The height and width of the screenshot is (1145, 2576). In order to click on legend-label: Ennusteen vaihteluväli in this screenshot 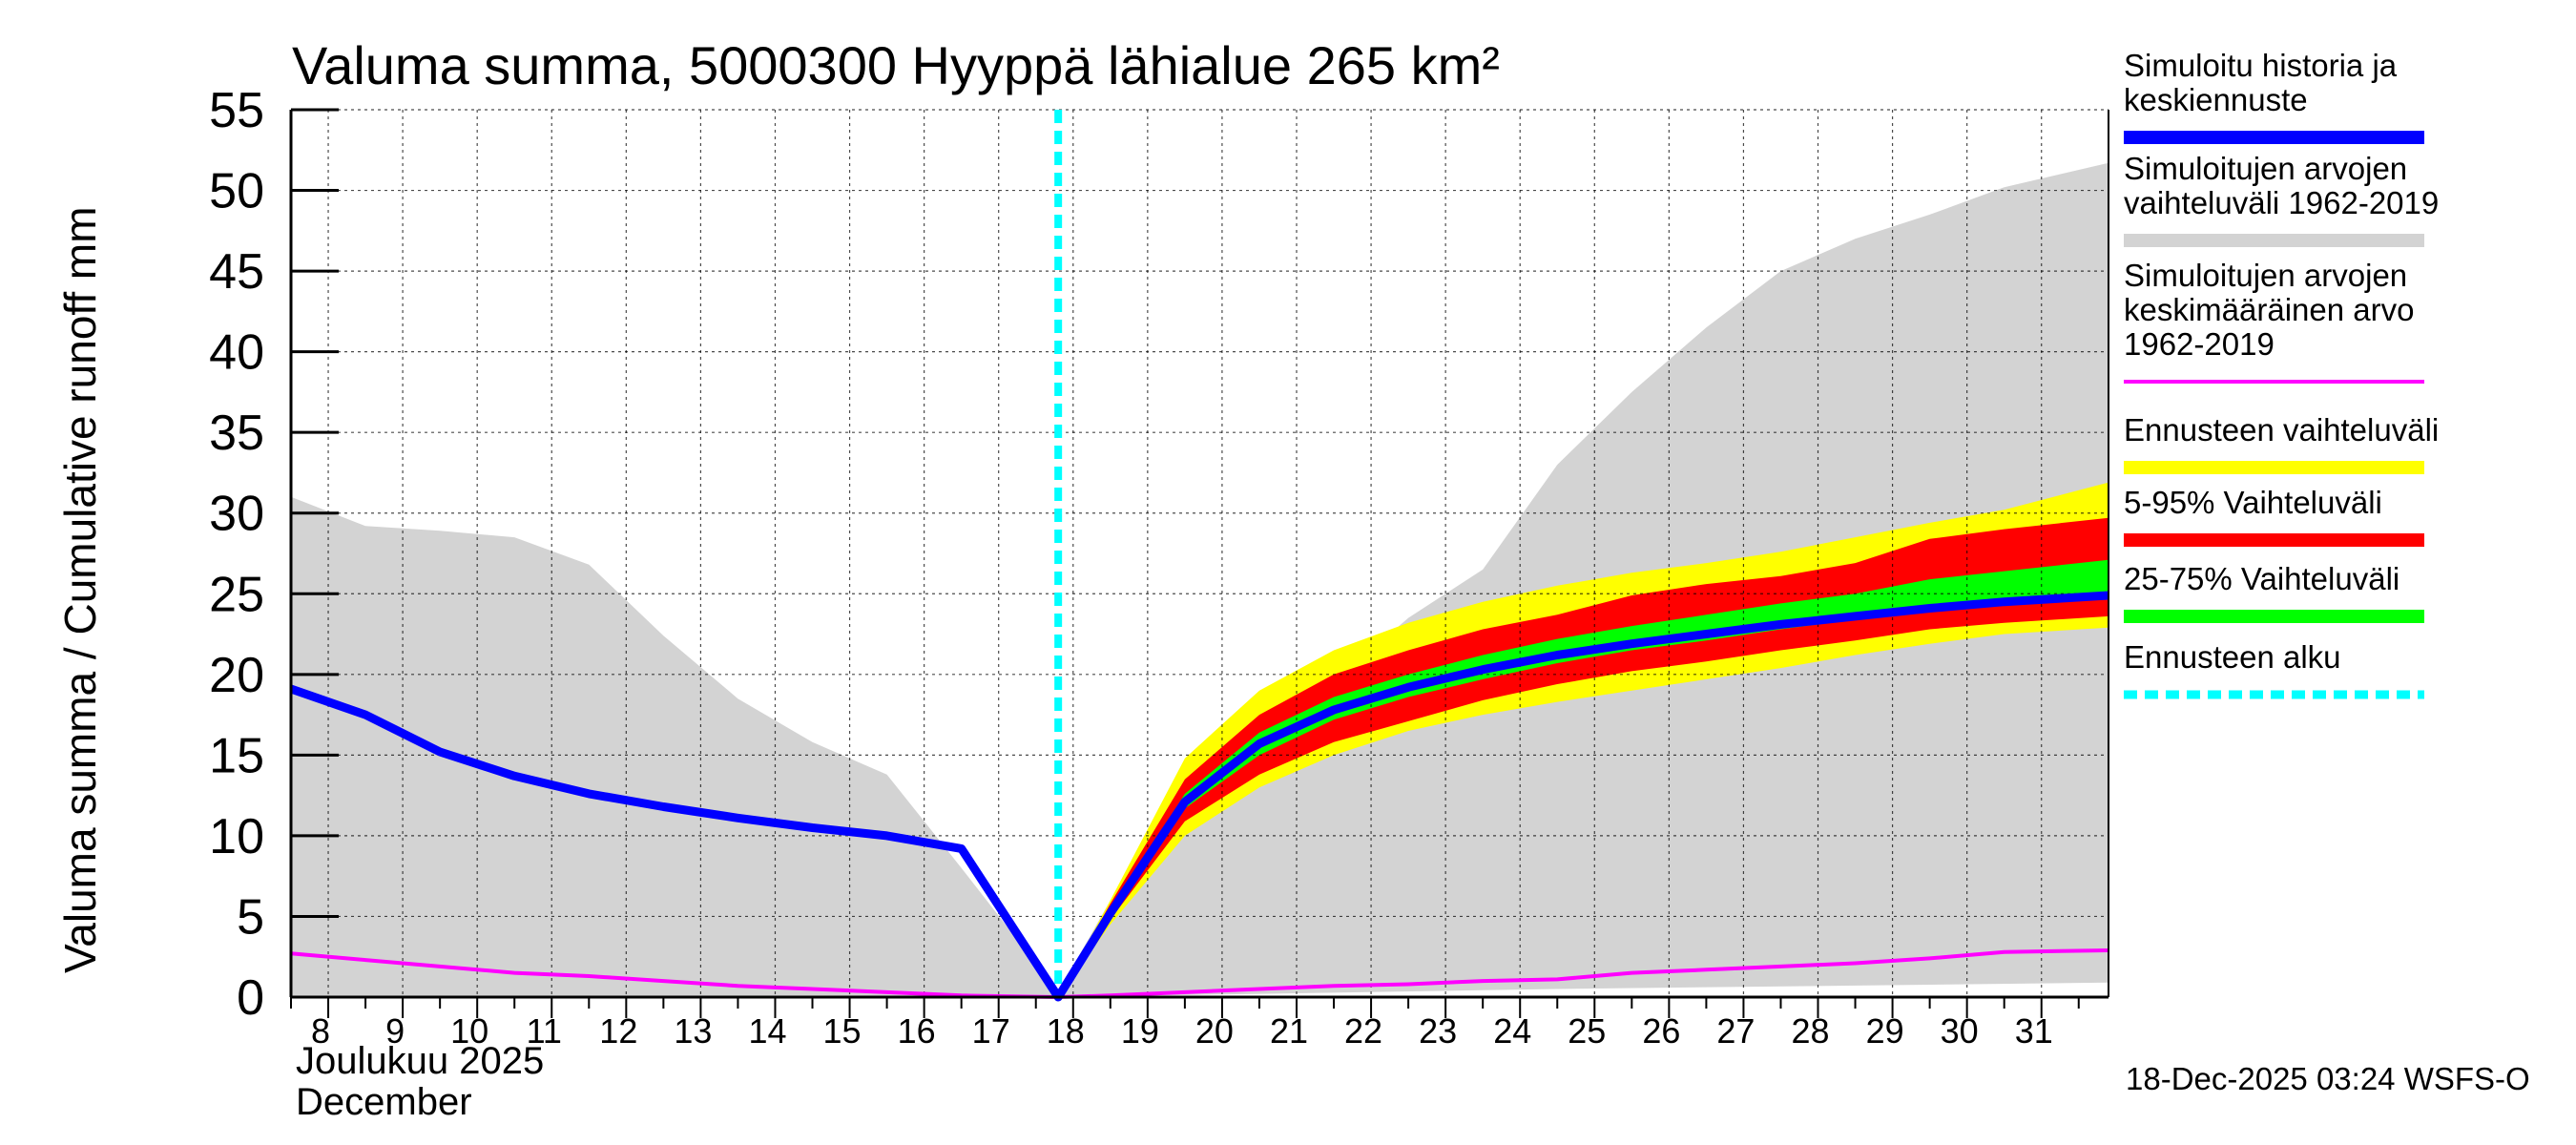, I will do `click(2281, 430)`.